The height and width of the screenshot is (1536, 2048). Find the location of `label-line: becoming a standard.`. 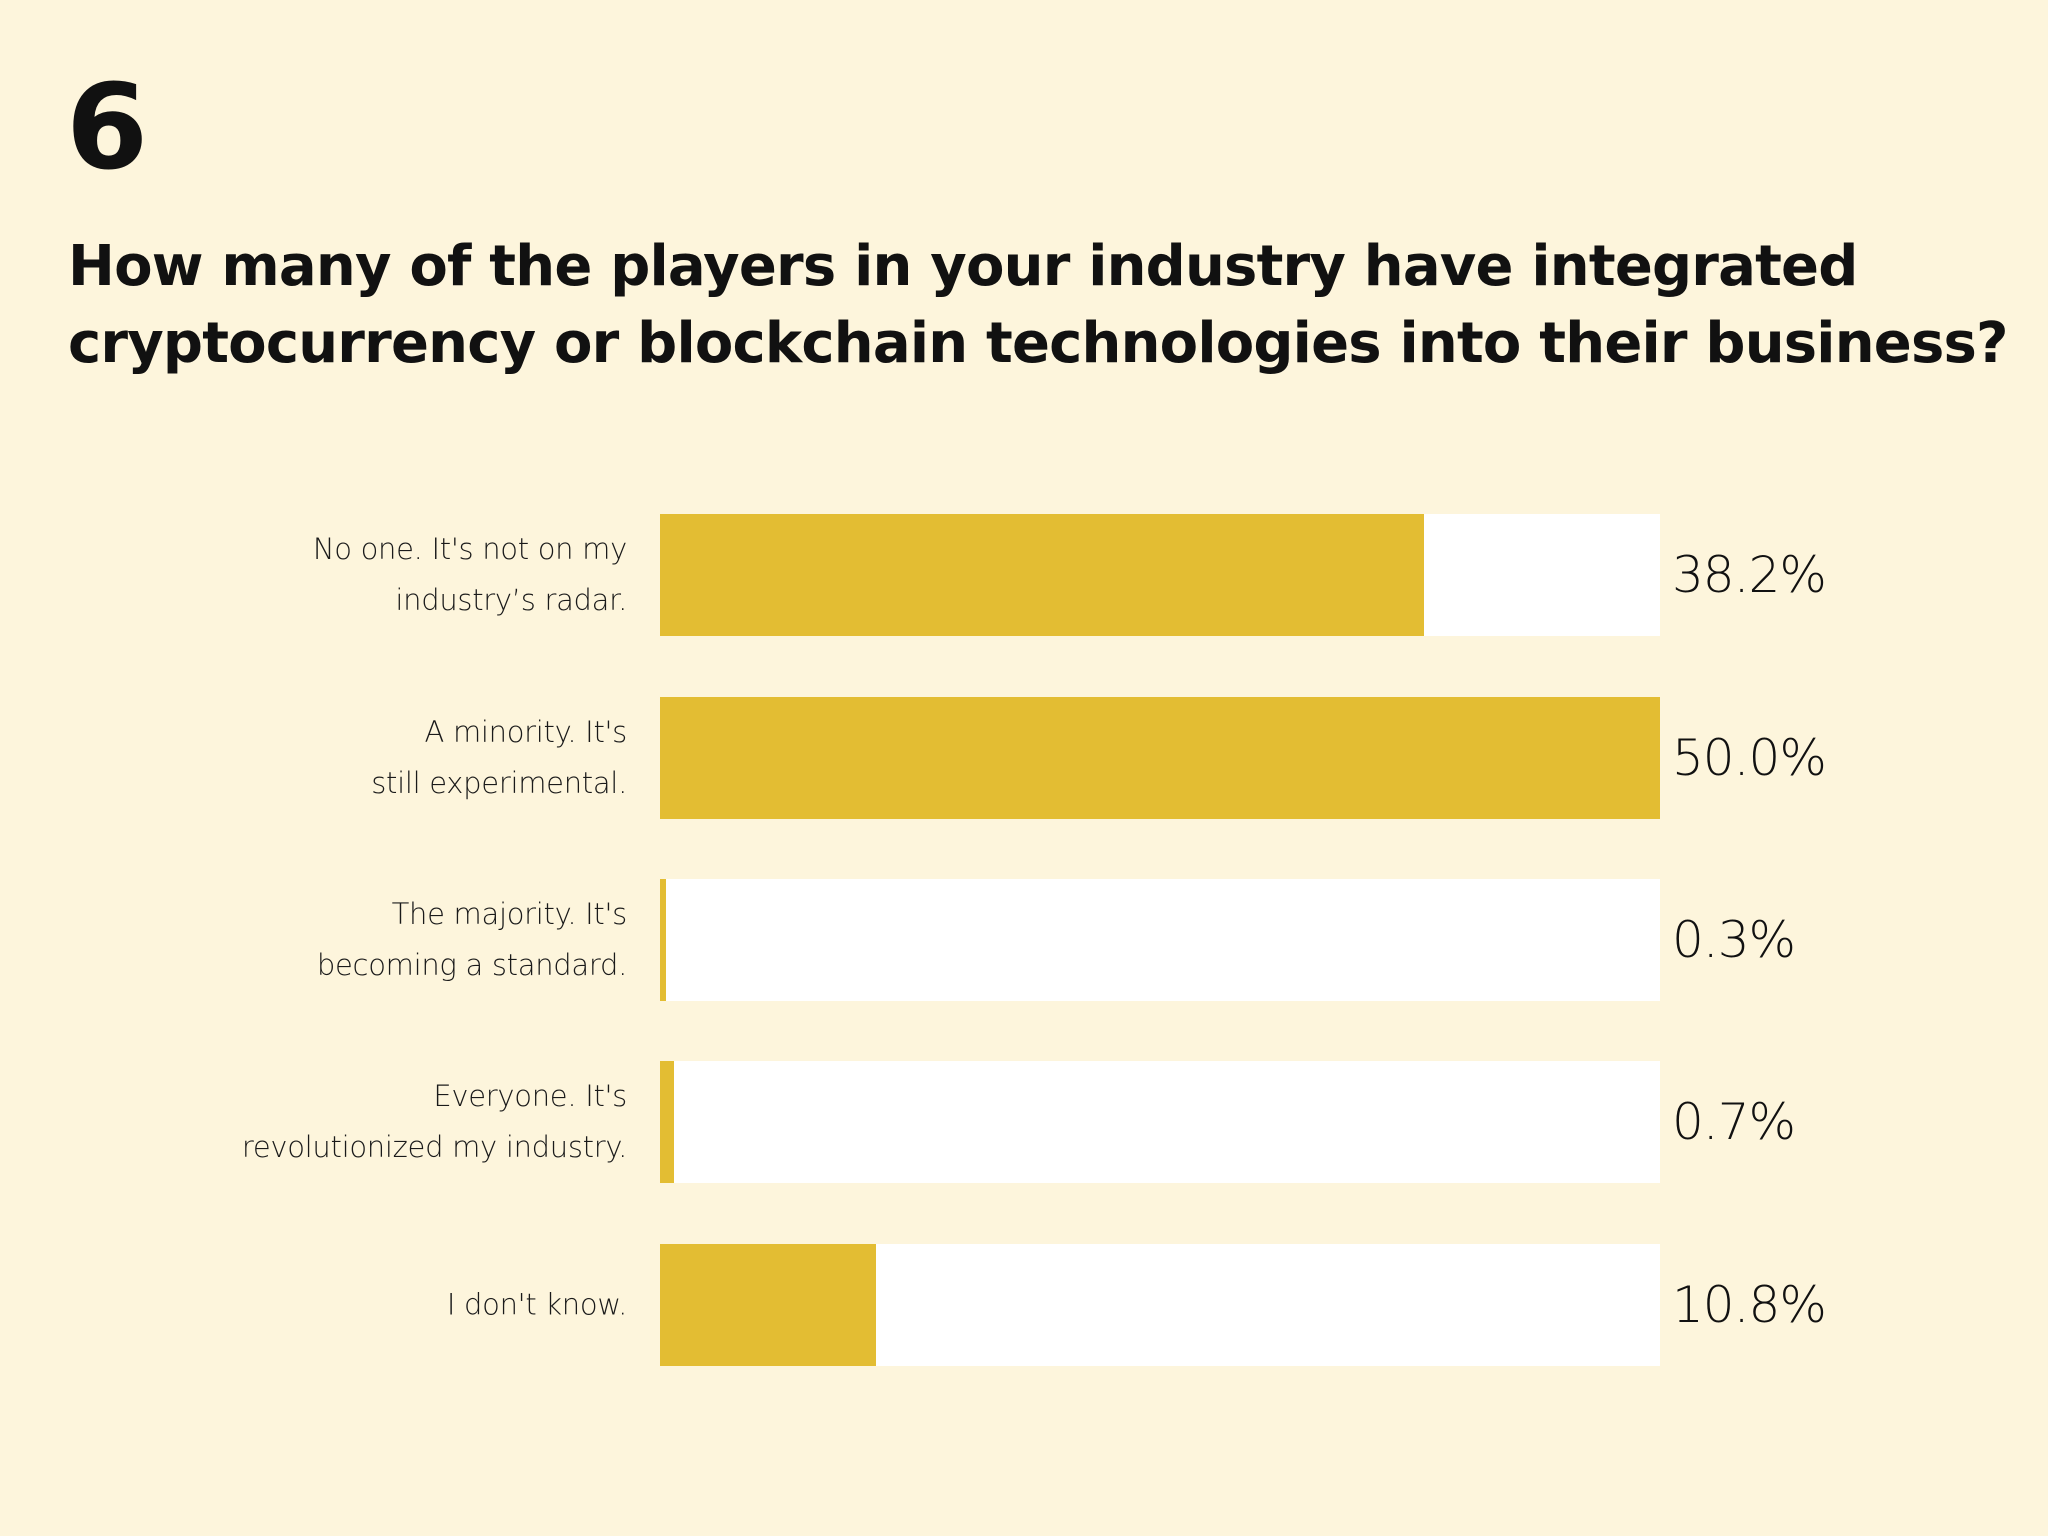

label-line: becoming a standard. is located at coordinates (471, 965).